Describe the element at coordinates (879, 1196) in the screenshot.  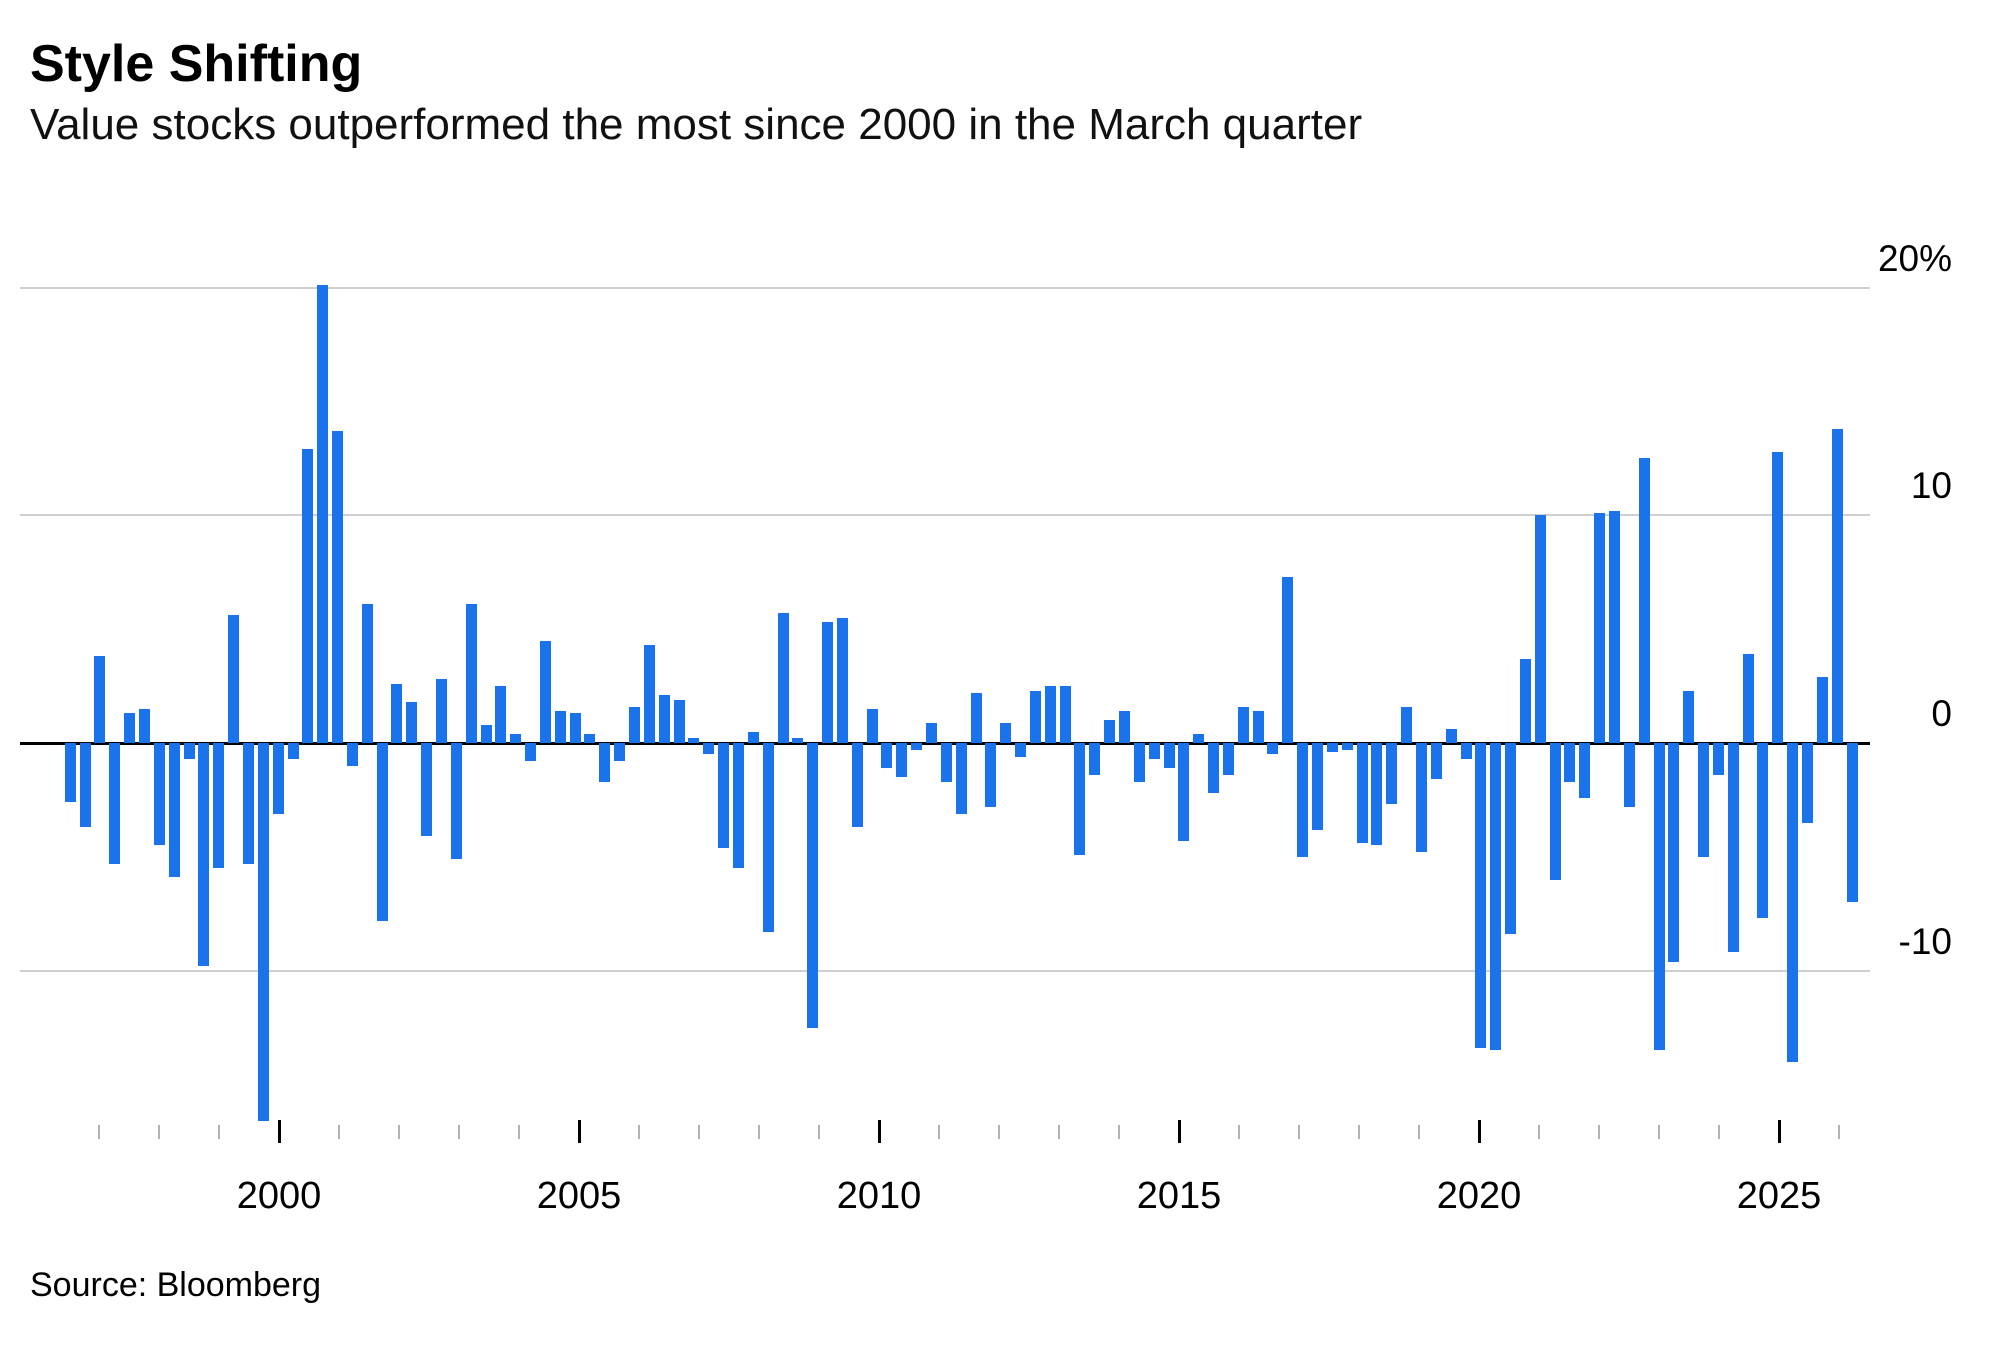
I see `x-axis-label-2010: 2010` at that location.